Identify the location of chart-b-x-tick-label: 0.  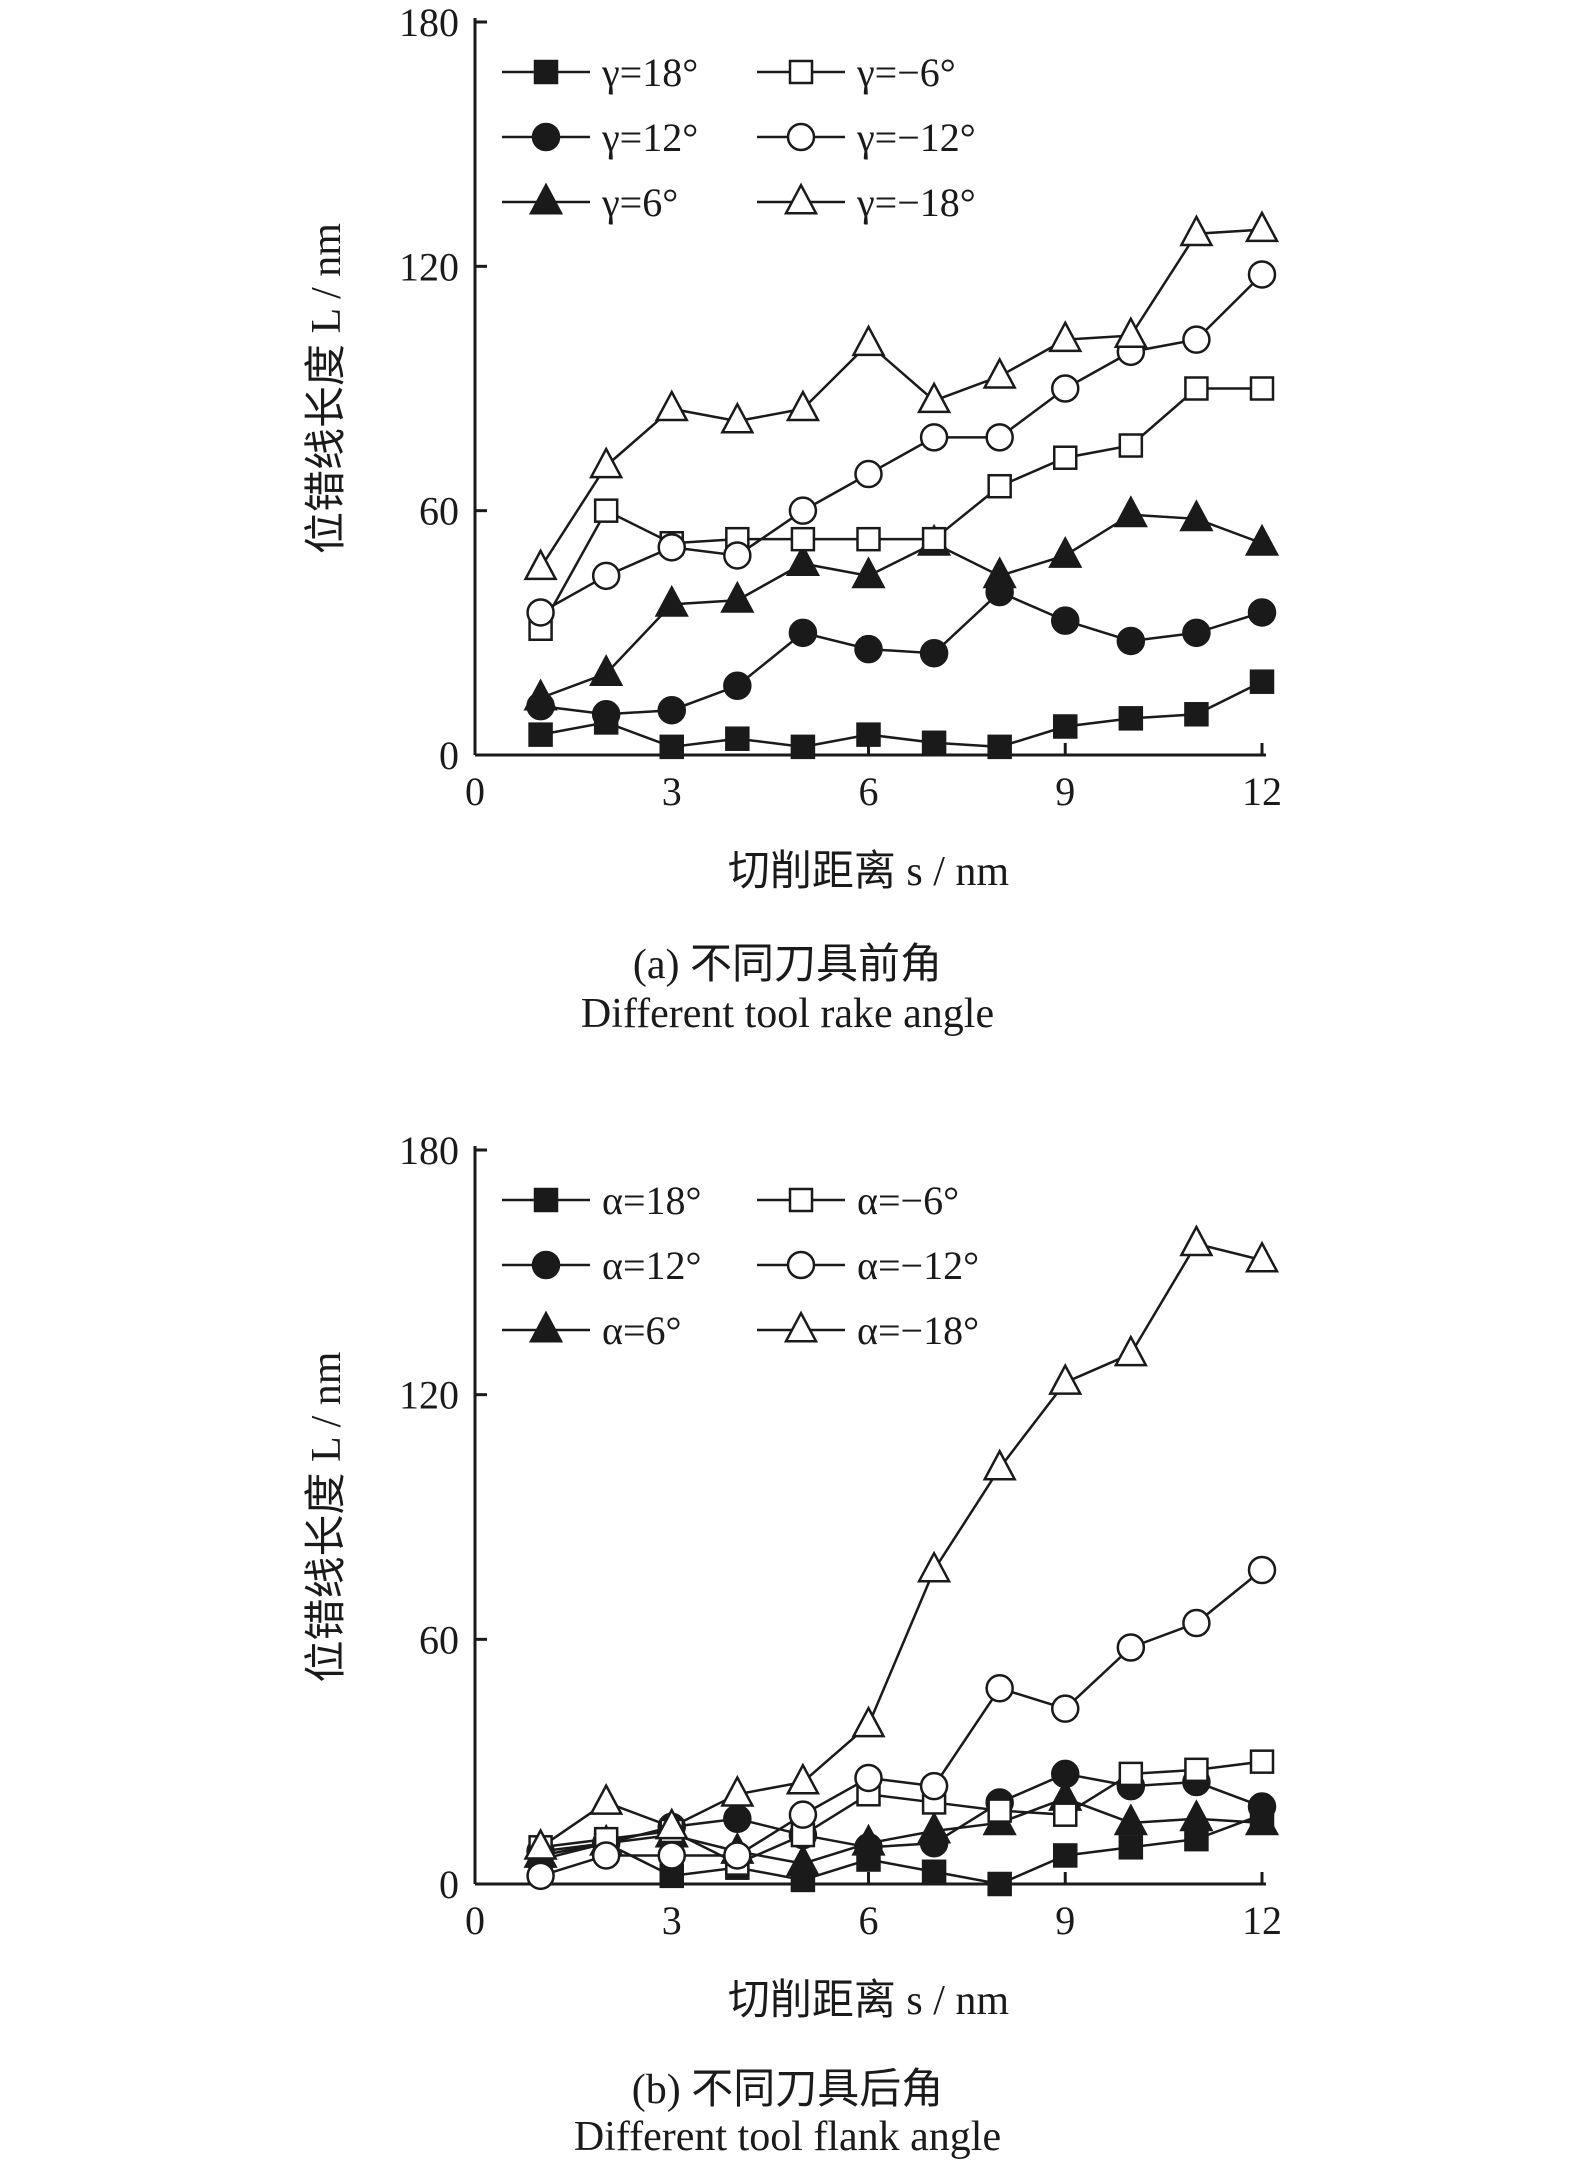
(475, 1920).